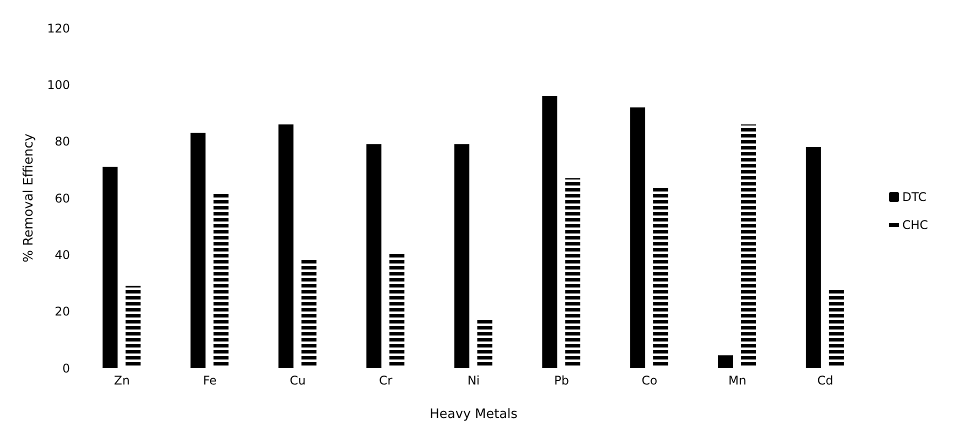 This screenshot has width=960, height=440. What do you see at coordinates (473, 381) in the screenshot?
I see `x-tick-label: Ni` at bounding box center [473, 381].